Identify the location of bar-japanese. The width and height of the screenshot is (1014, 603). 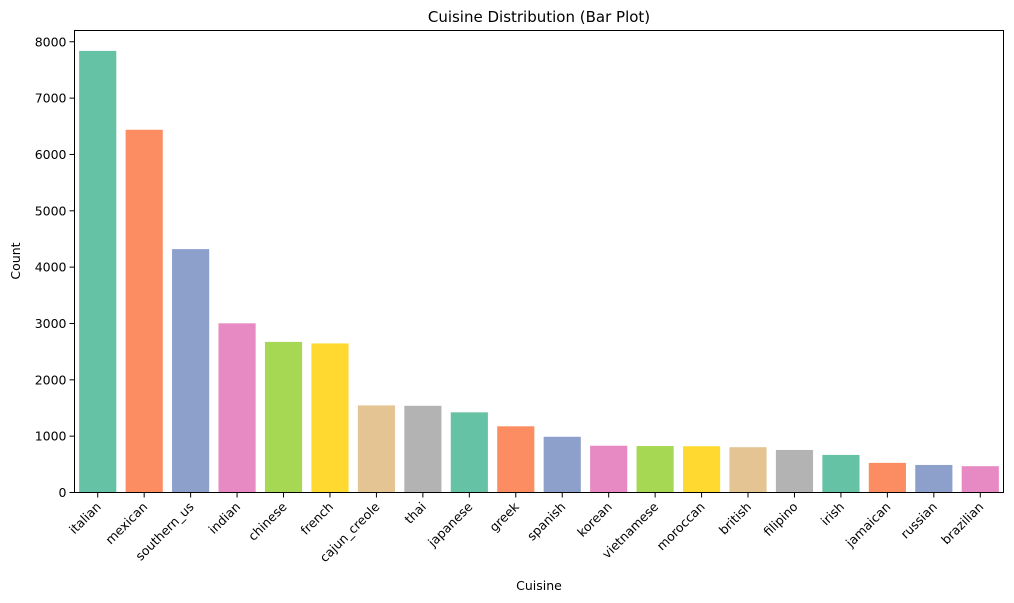
(469, 452).